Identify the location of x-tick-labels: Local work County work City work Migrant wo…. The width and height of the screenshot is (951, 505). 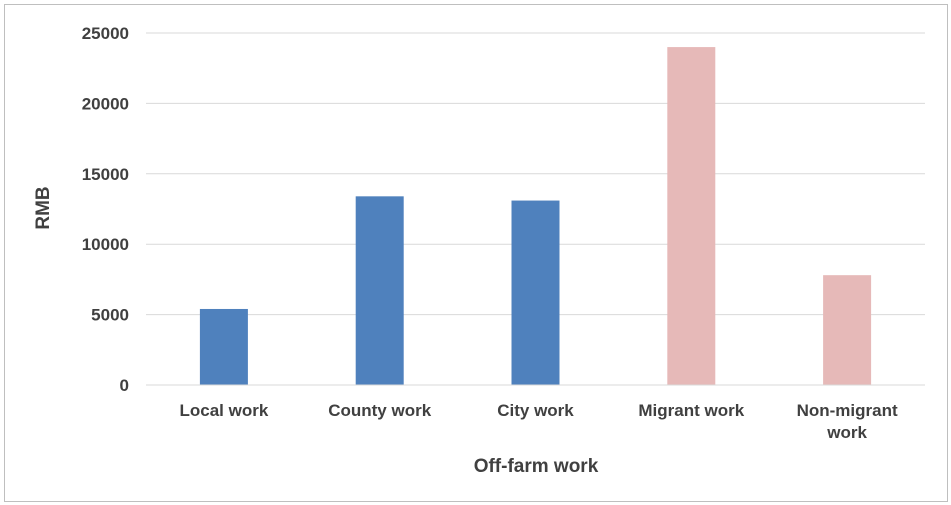
(538, 421).